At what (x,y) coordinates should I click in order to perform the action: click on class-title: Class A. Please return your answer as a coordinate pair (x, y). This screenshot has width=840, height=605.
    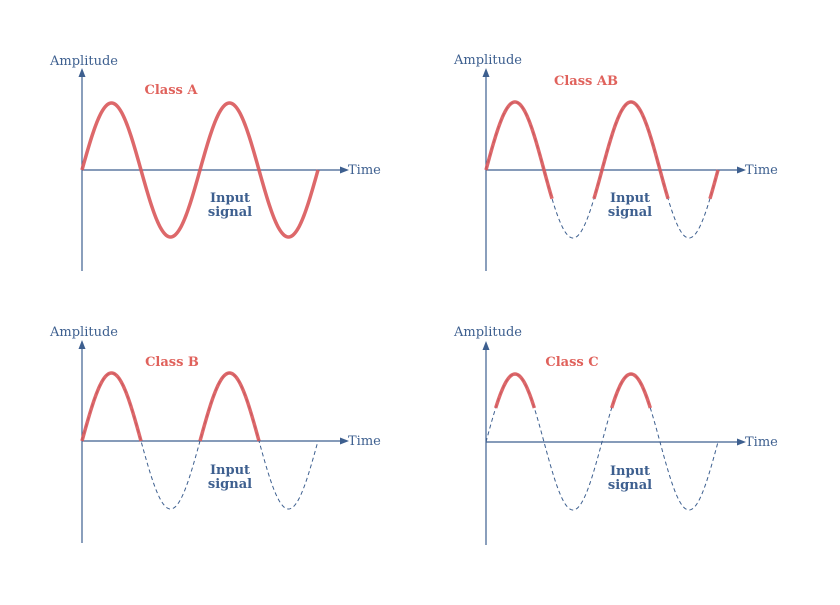
    Looking at the image, I should click on (172, 90).